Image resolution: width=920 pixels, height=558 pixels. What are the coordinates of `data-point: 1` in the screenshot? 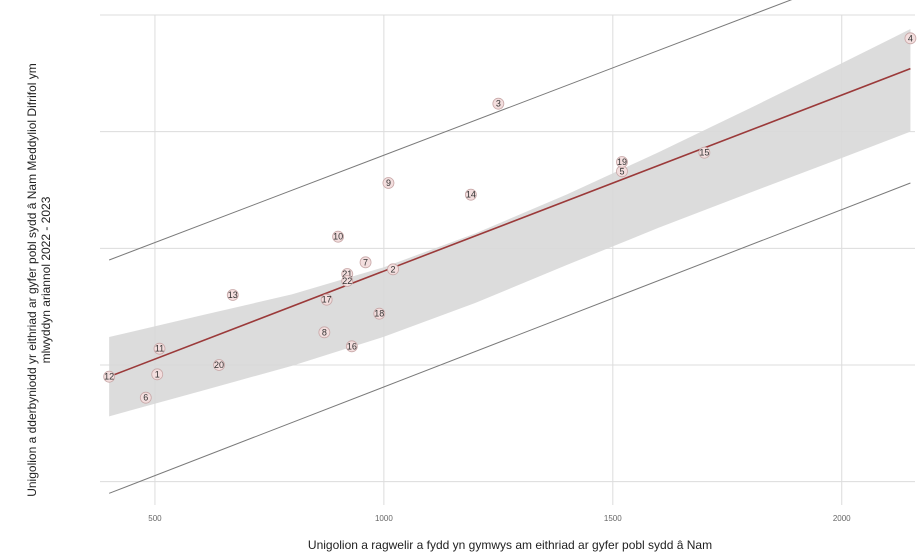 It's located at (157, 374).